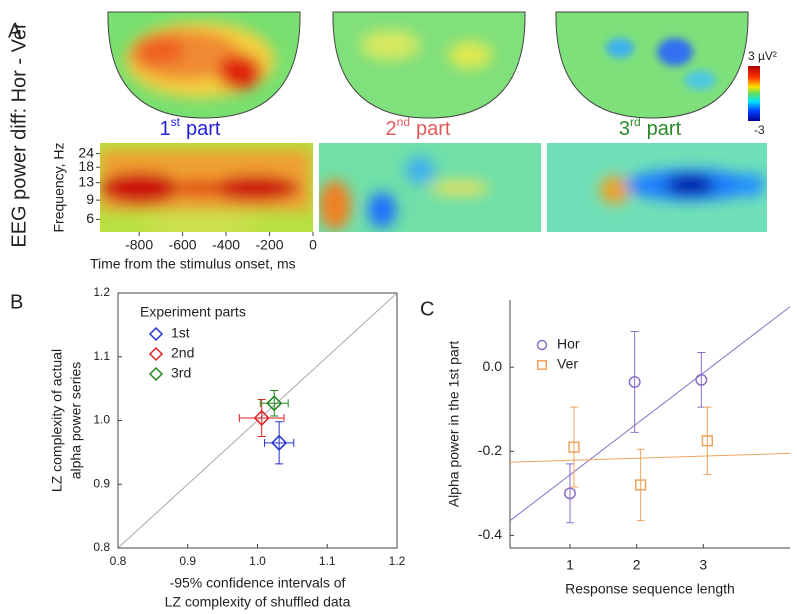 Image resolution: width=797 pixels, height=614 pixels. What do you see at coordinates (703, 565) in the screenshot?
I see `x-tick-label: 3` at bounding box center [703, 565].